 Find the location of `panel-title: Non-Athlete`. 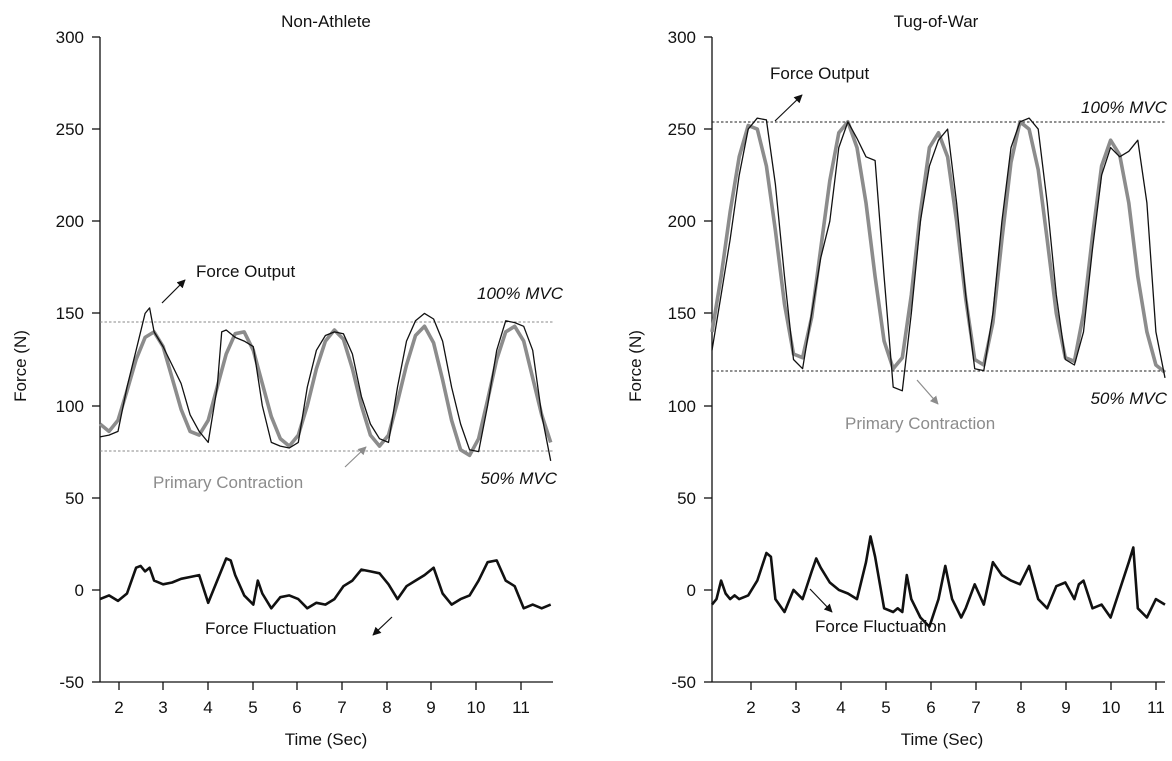

panel-title: Non-Athlete is located at coordinates (326, 21).